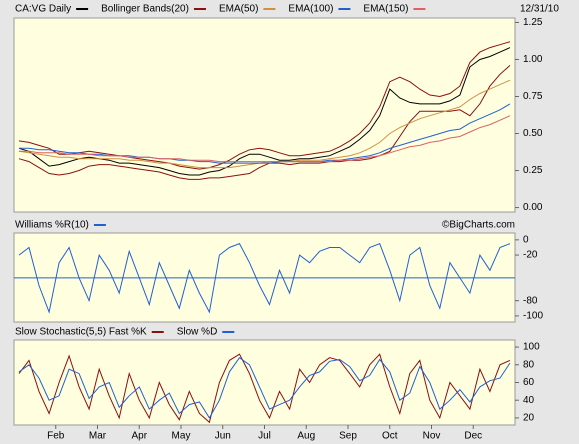 The height and width of the screenshot is (444, 579). What do you see at coordinates (529, 382) in the screenshot?
I see `y-tick-label: 60` at bounding box center [529, 382].